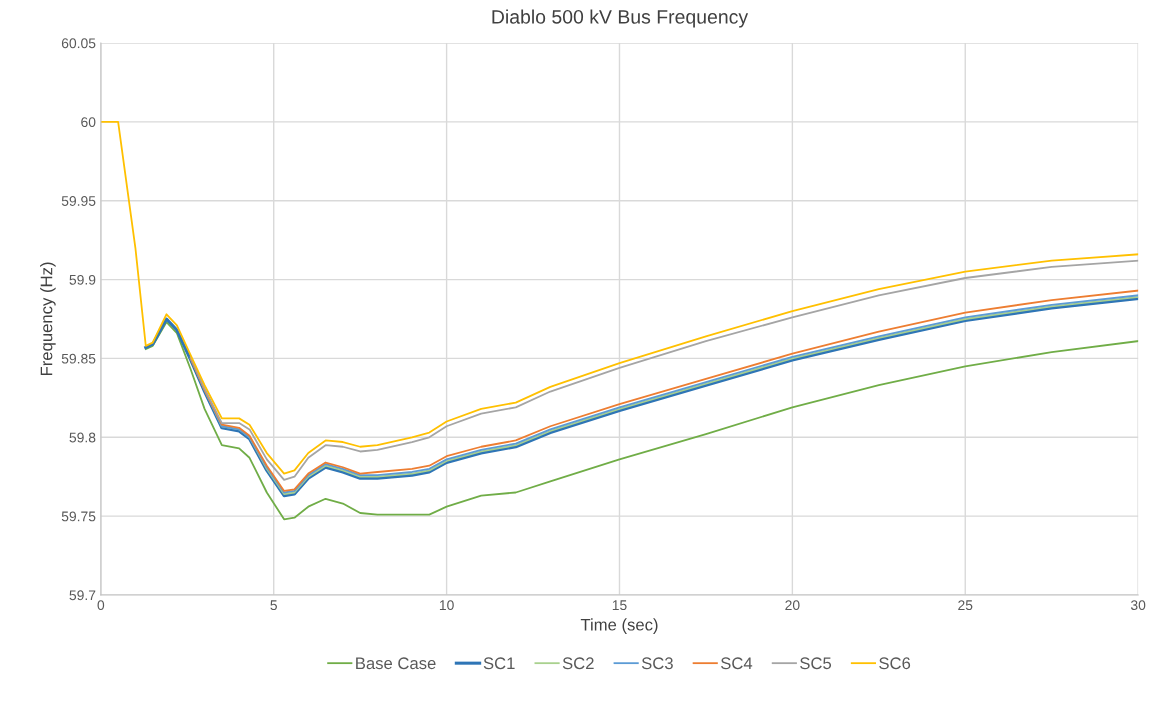 The height and width of the screenshot is (709, 1159). What do you see at coordinates (88, 122) in the screenshot?
I see `y-tick-label: 60` at bounding box center [88, 122].